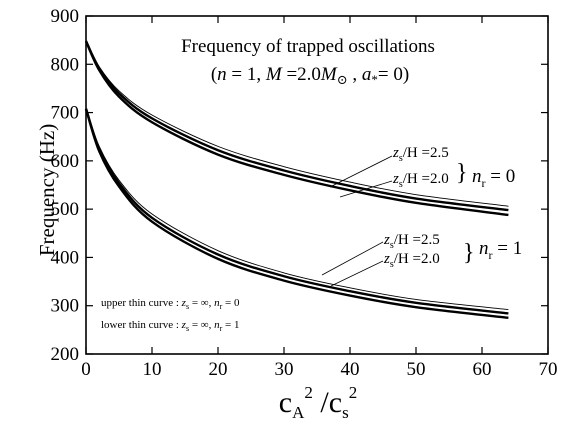  Describe the element at coordinates (65, 257) in the screenshot. I see `y-tick-label: 400` at that location.